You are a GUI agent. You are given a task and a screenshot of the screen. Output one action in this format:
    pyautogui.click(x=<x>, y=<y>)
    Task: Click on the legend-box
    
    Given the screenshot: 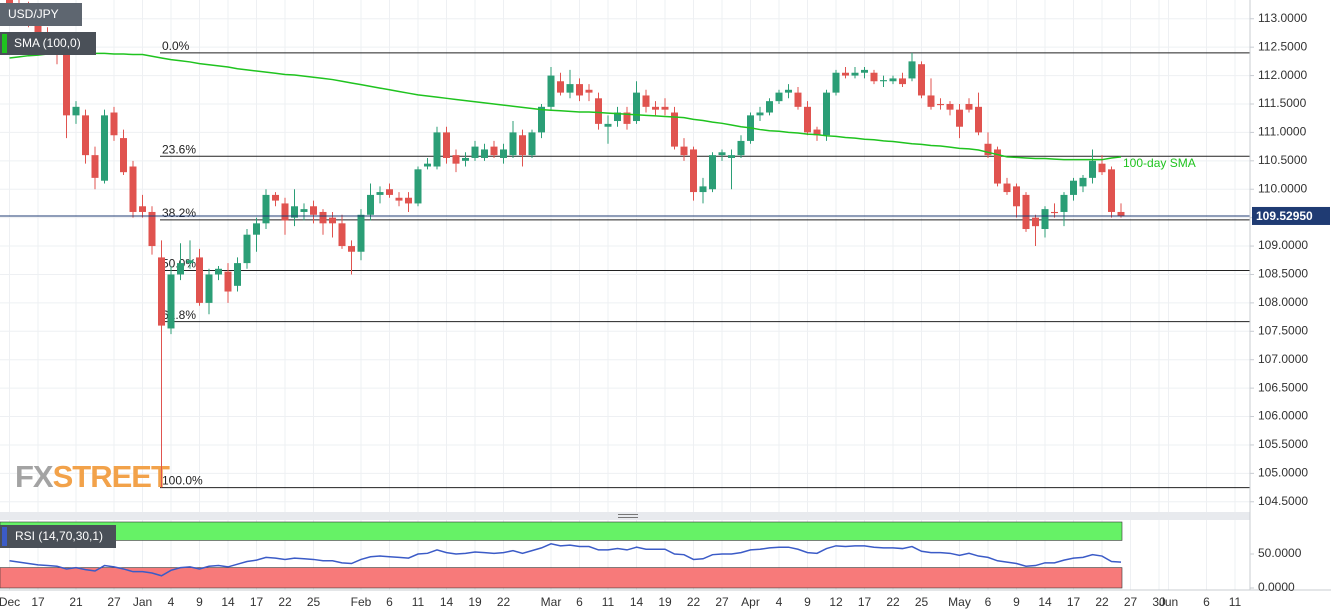 What is the action you would take?
    pyautogui.click(x=48, y=43)
    